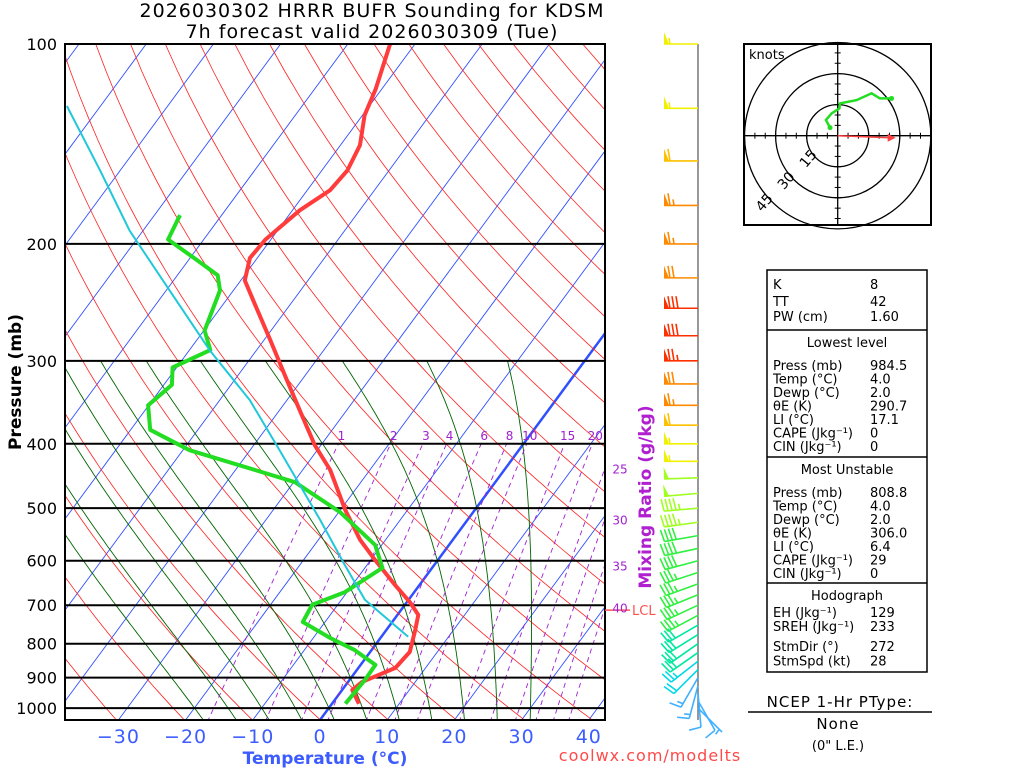 The width and height of the screenshot is (1024, 768). I want to click on stats-value: 0, so click(874, 574).